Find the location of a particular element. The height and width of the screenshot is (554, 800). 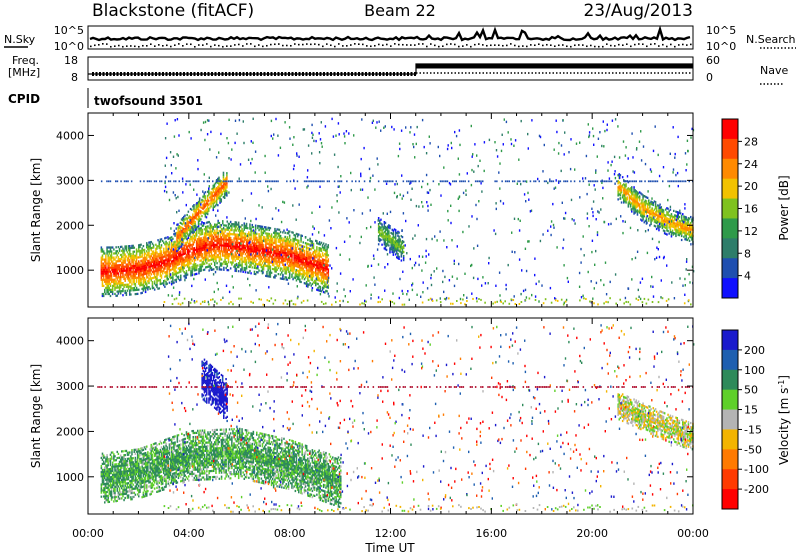

frequency-label-line1: Freq. is located at coordinates (25, 60).